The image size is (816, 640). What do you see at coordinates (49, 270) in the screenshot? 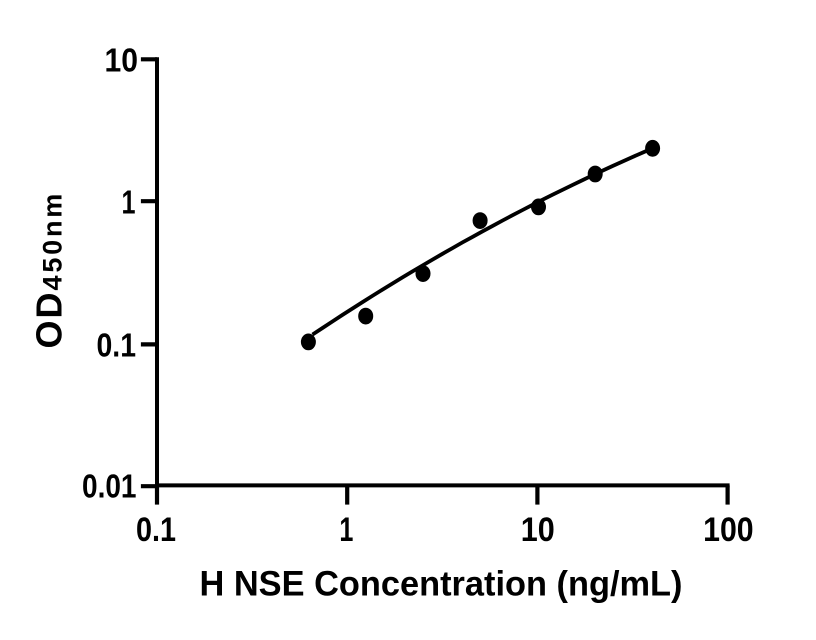
I see `svg-text: OD450nm` at bounding box center [49, 270].